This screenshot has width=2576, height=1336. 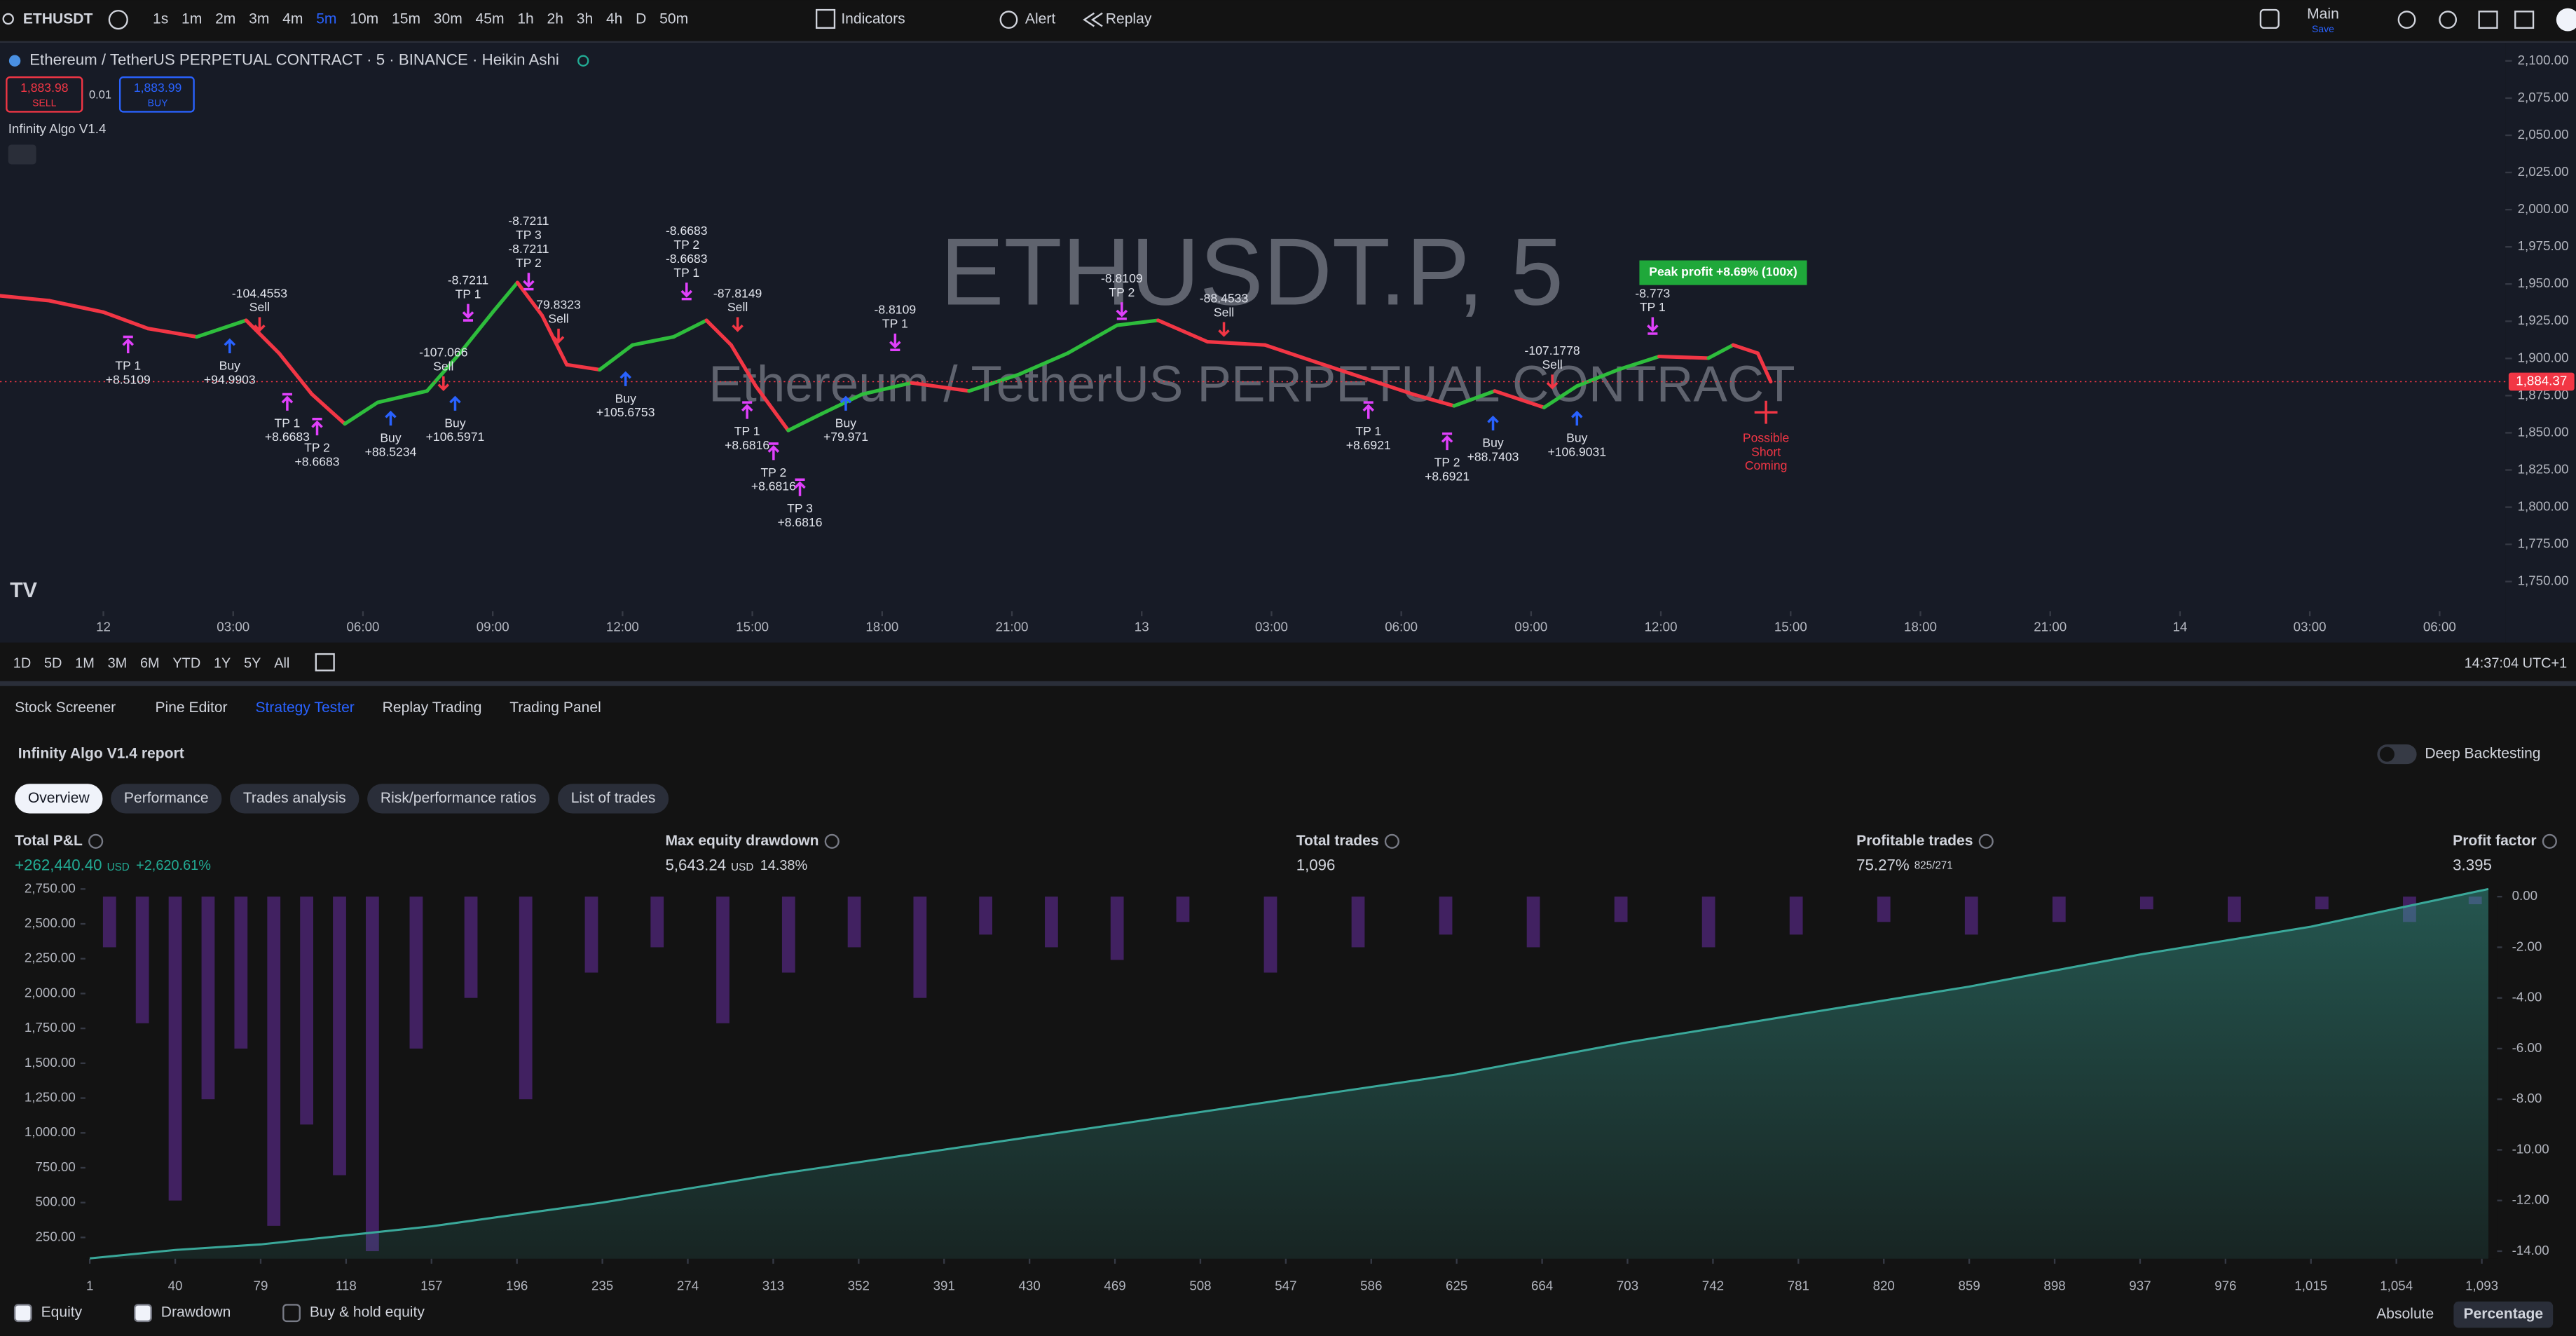 What do you see at coordinates (2323, 28) in the screenshot?
I see `layout-save: Save` at bounding box center [2323, 28].